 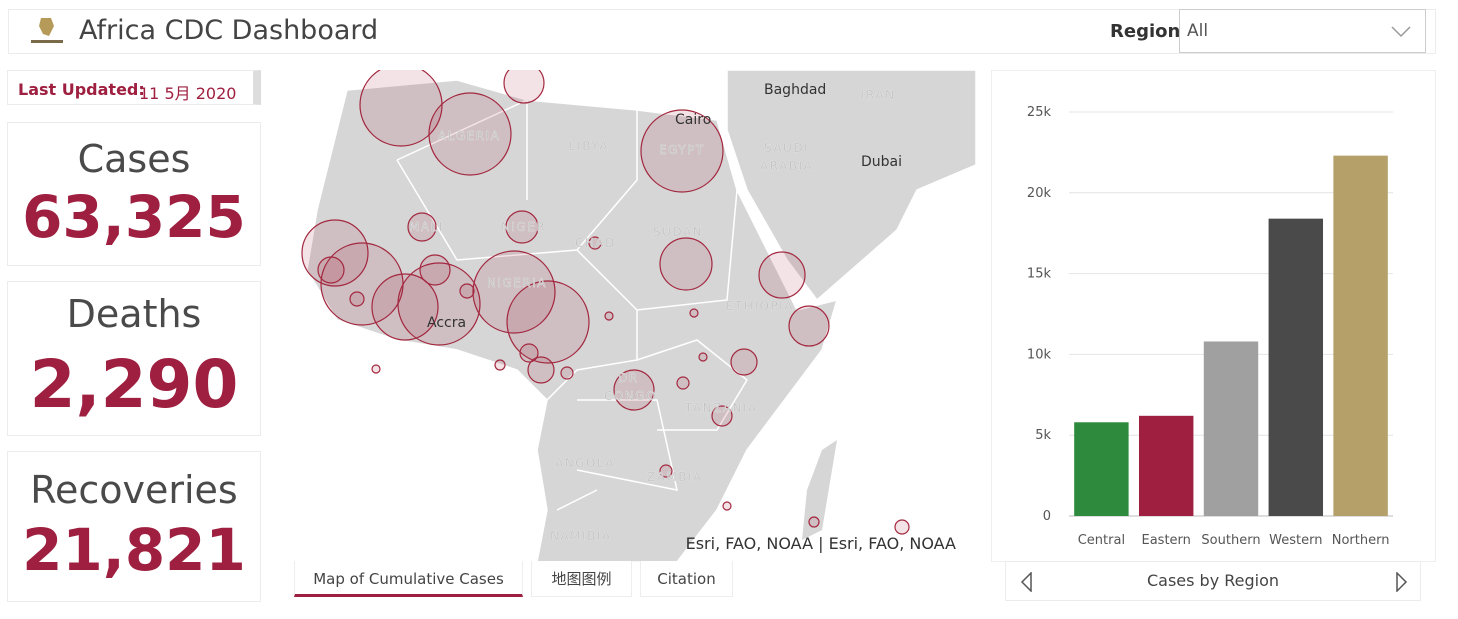 I want to click on next-arrow, so click(x=1401, y=582).